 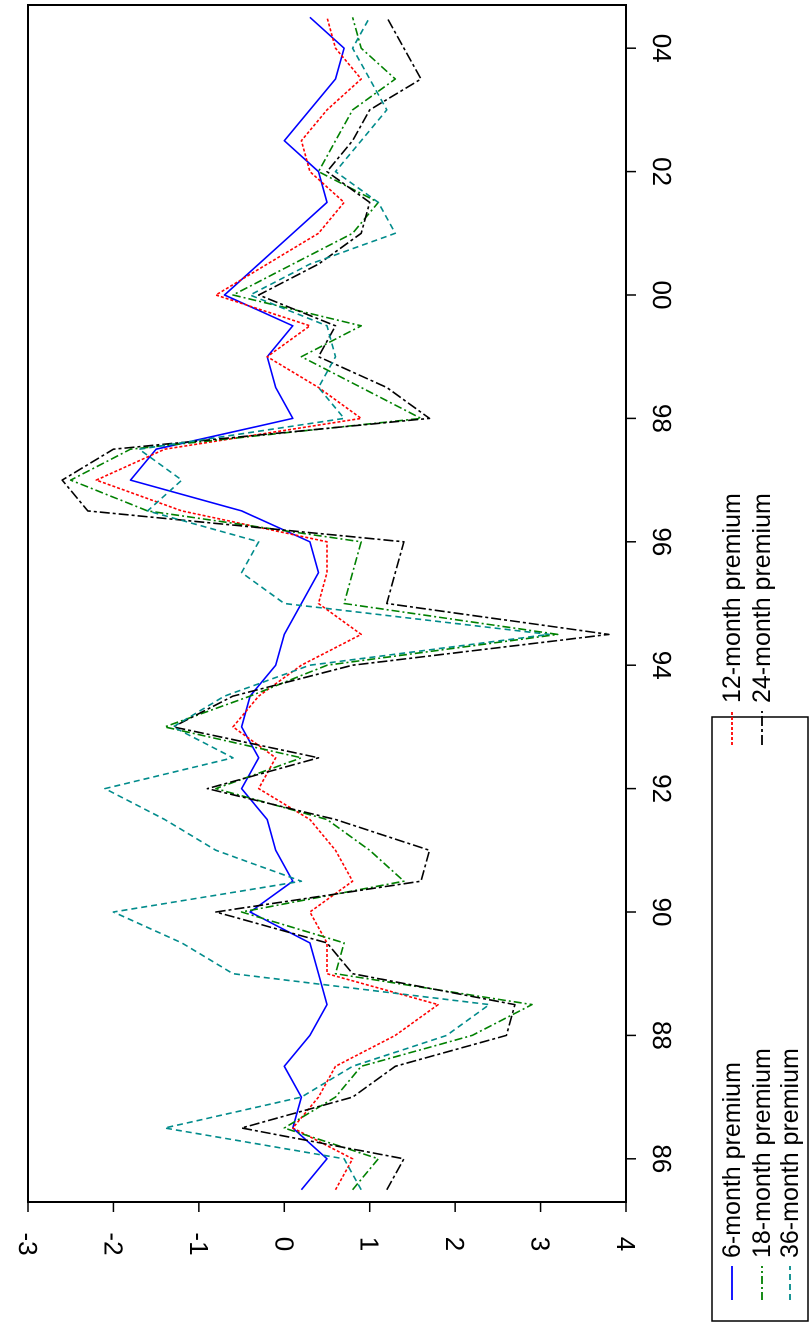 I want to click on y-axis: 4 3 2 1 0 -1 -2 -3, so click(x=327, y=1229).